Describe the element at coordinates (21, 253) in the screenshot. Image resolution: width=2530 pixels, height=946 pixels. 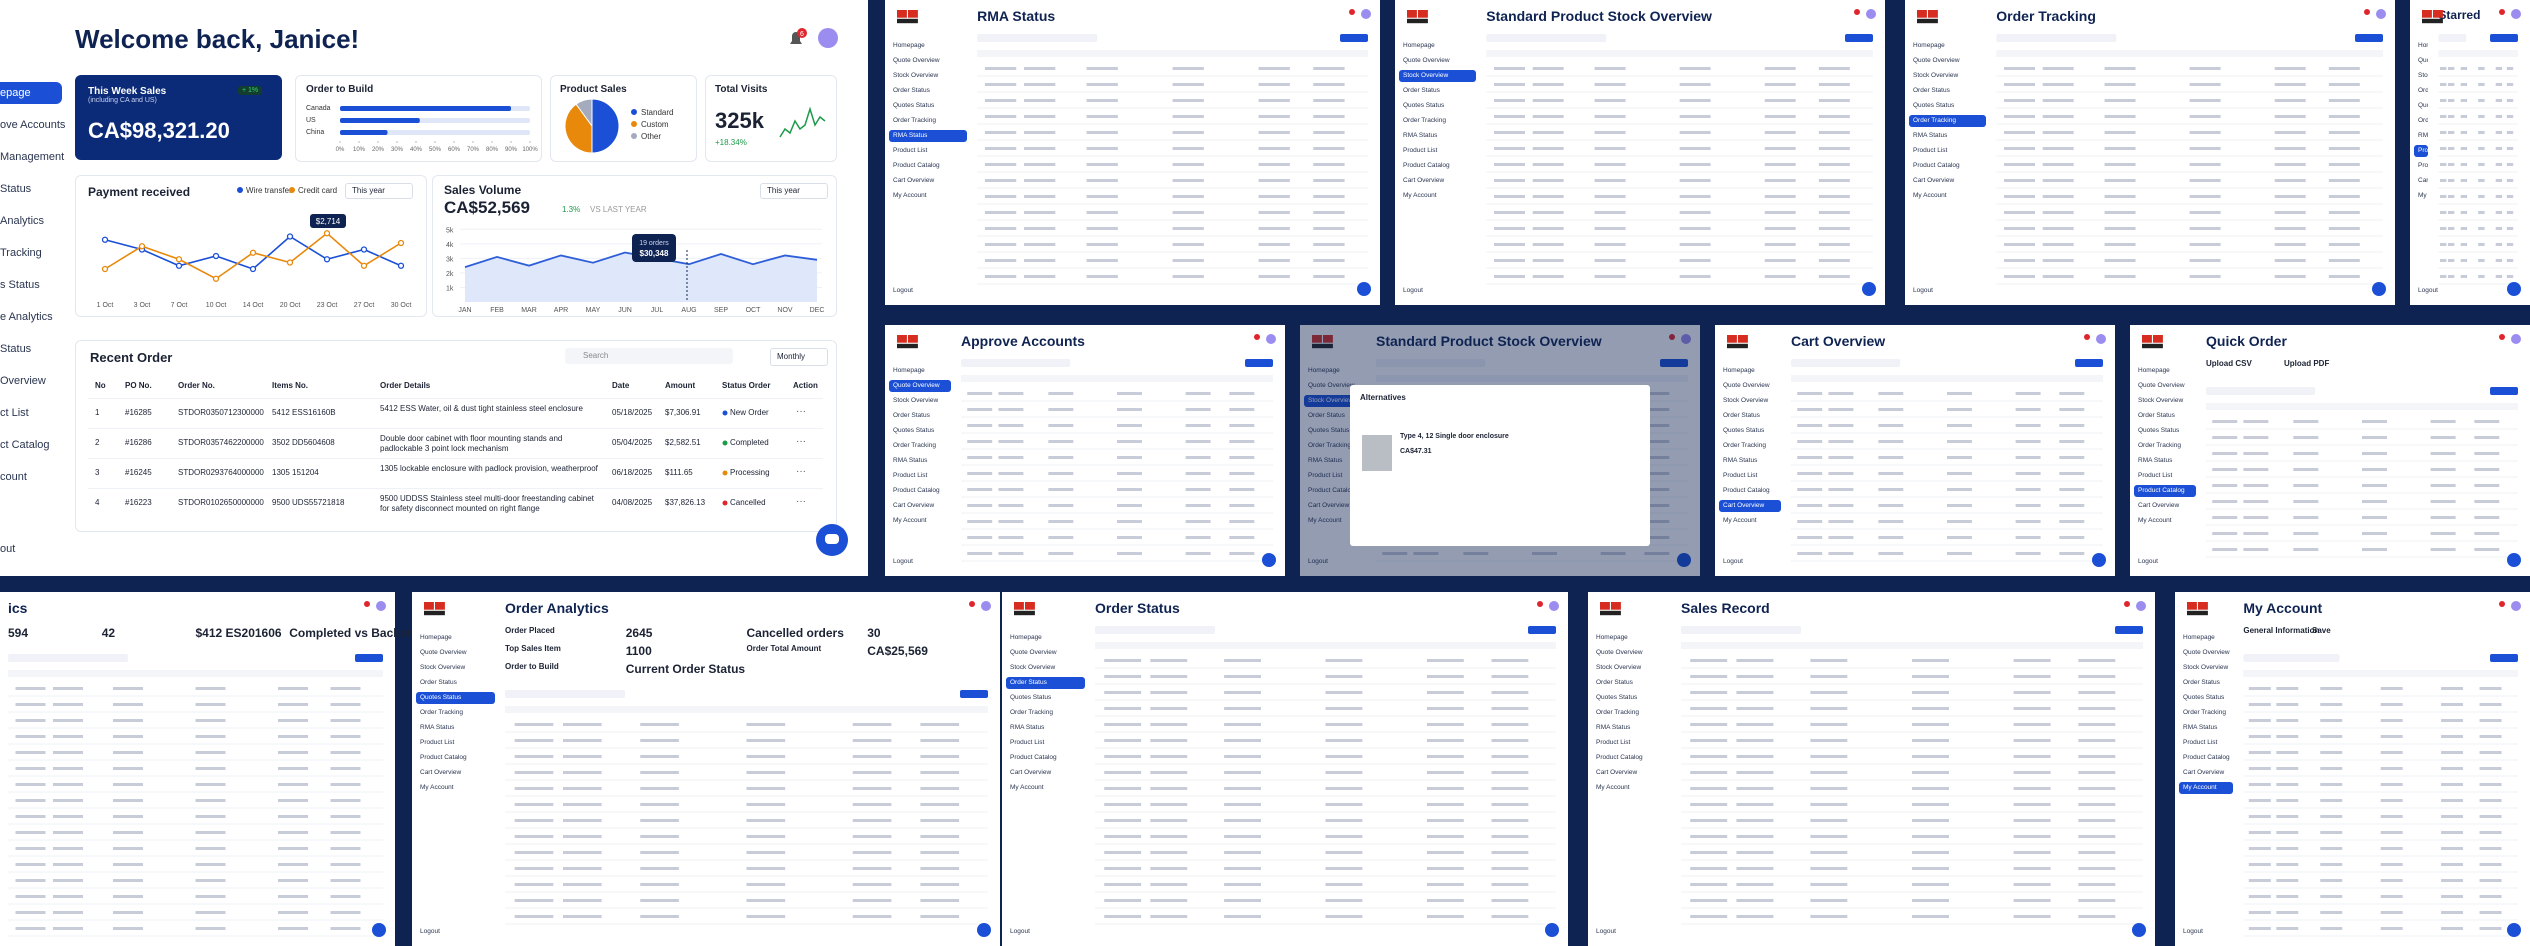
I see `sidebar-item: Tracking` at that location.